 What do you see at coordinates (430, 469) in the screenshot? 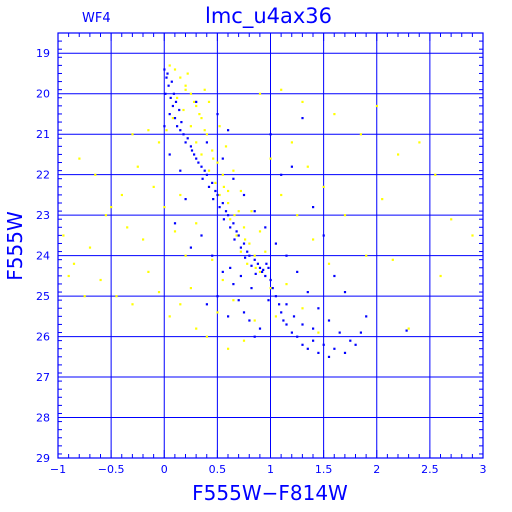
I see `x-tick-label: 2.5` at bounding box center [430, 469].